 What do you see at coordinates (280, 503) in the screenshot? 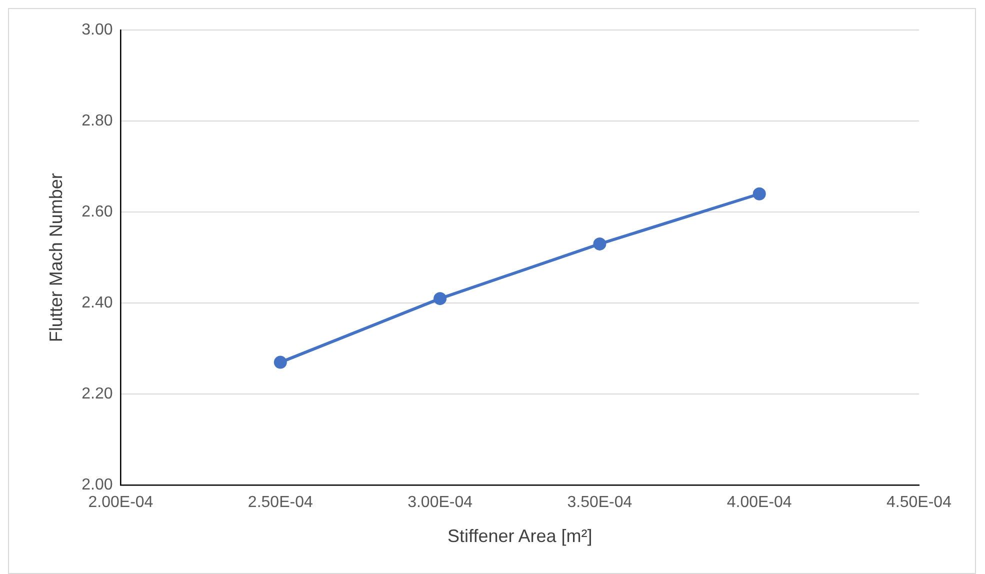
I see `x-tick-label: 2.50E-04` at bounding box center [280, 503].